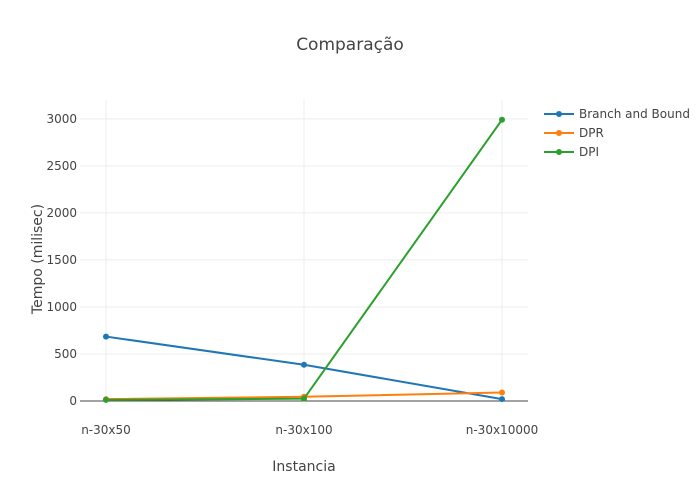  Describe the element at coordinates (61, 166) in the screenshot. I see `y-tick-label: 2500` at that location.